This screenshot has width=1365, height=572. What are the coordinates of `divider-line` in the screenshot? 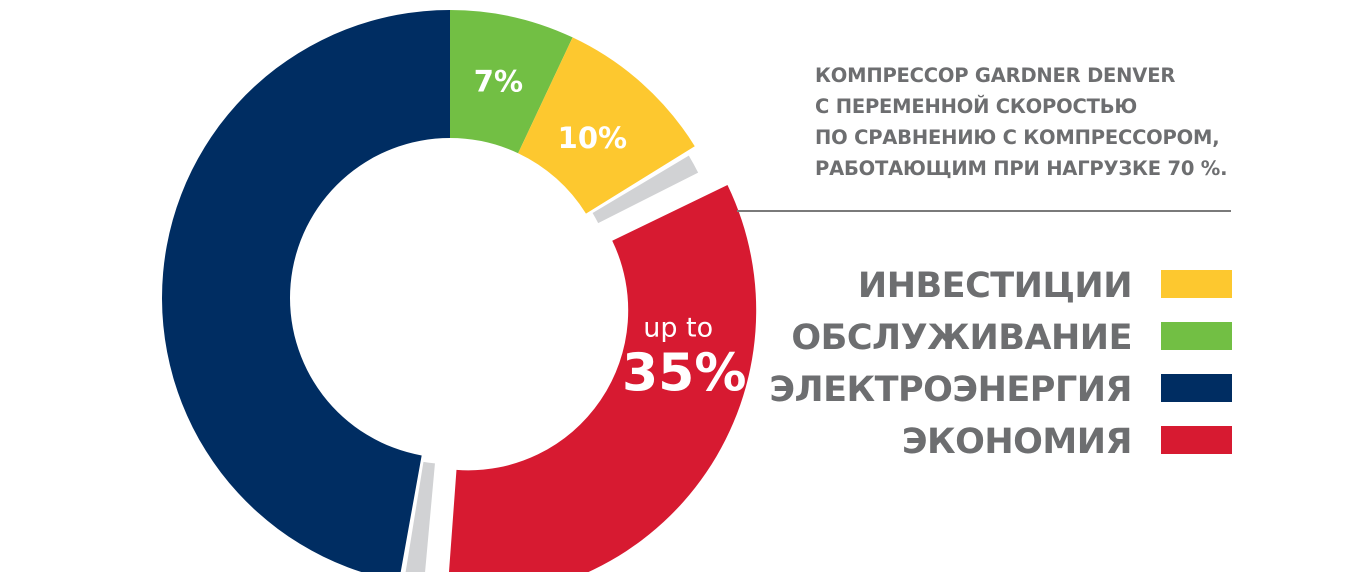 It's located at (984, 211).